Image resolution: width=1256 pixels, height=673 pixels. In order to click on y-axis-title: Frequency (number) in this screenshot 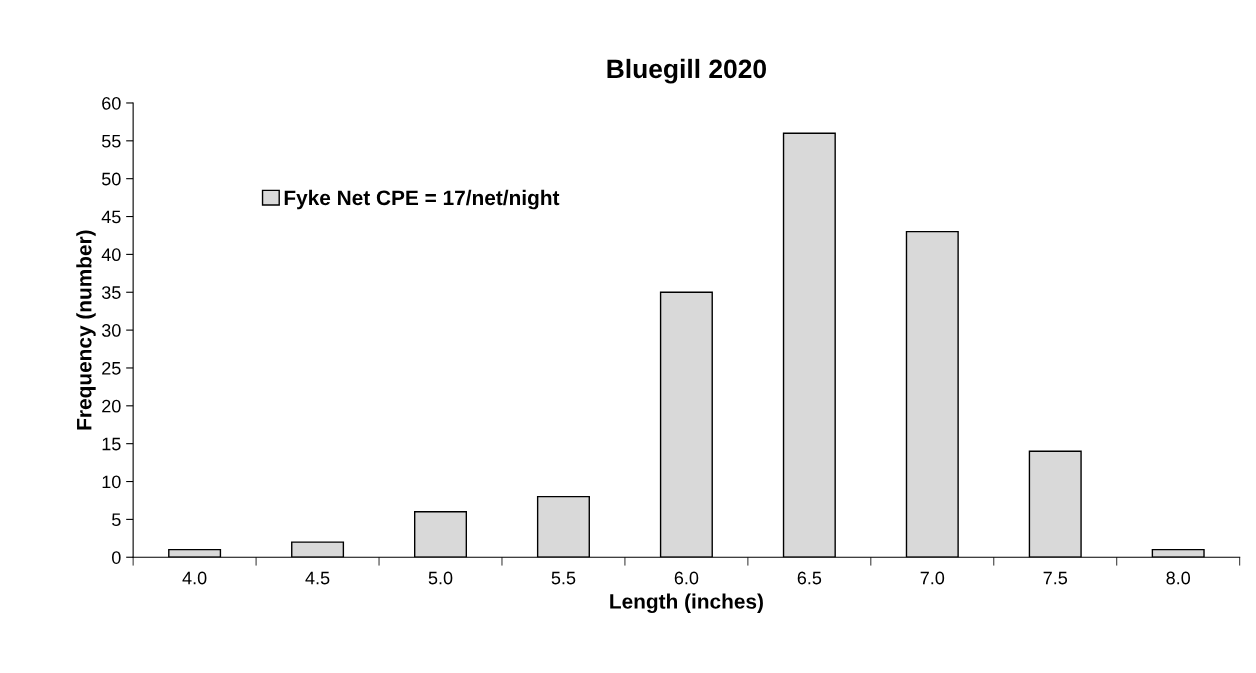, I will do `click(86, 330)`.